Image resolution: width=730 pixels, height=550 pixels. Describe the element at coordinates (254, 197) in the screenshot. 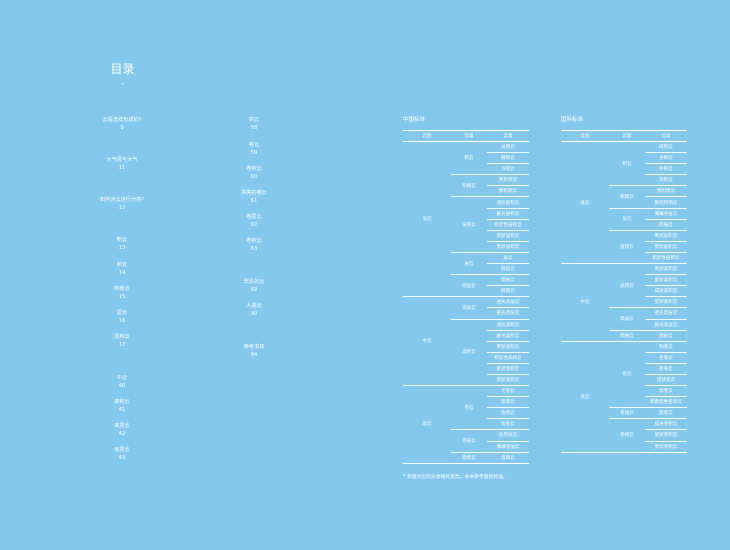

I see `toc-entry: 漂亮的卷云 61` at that location.